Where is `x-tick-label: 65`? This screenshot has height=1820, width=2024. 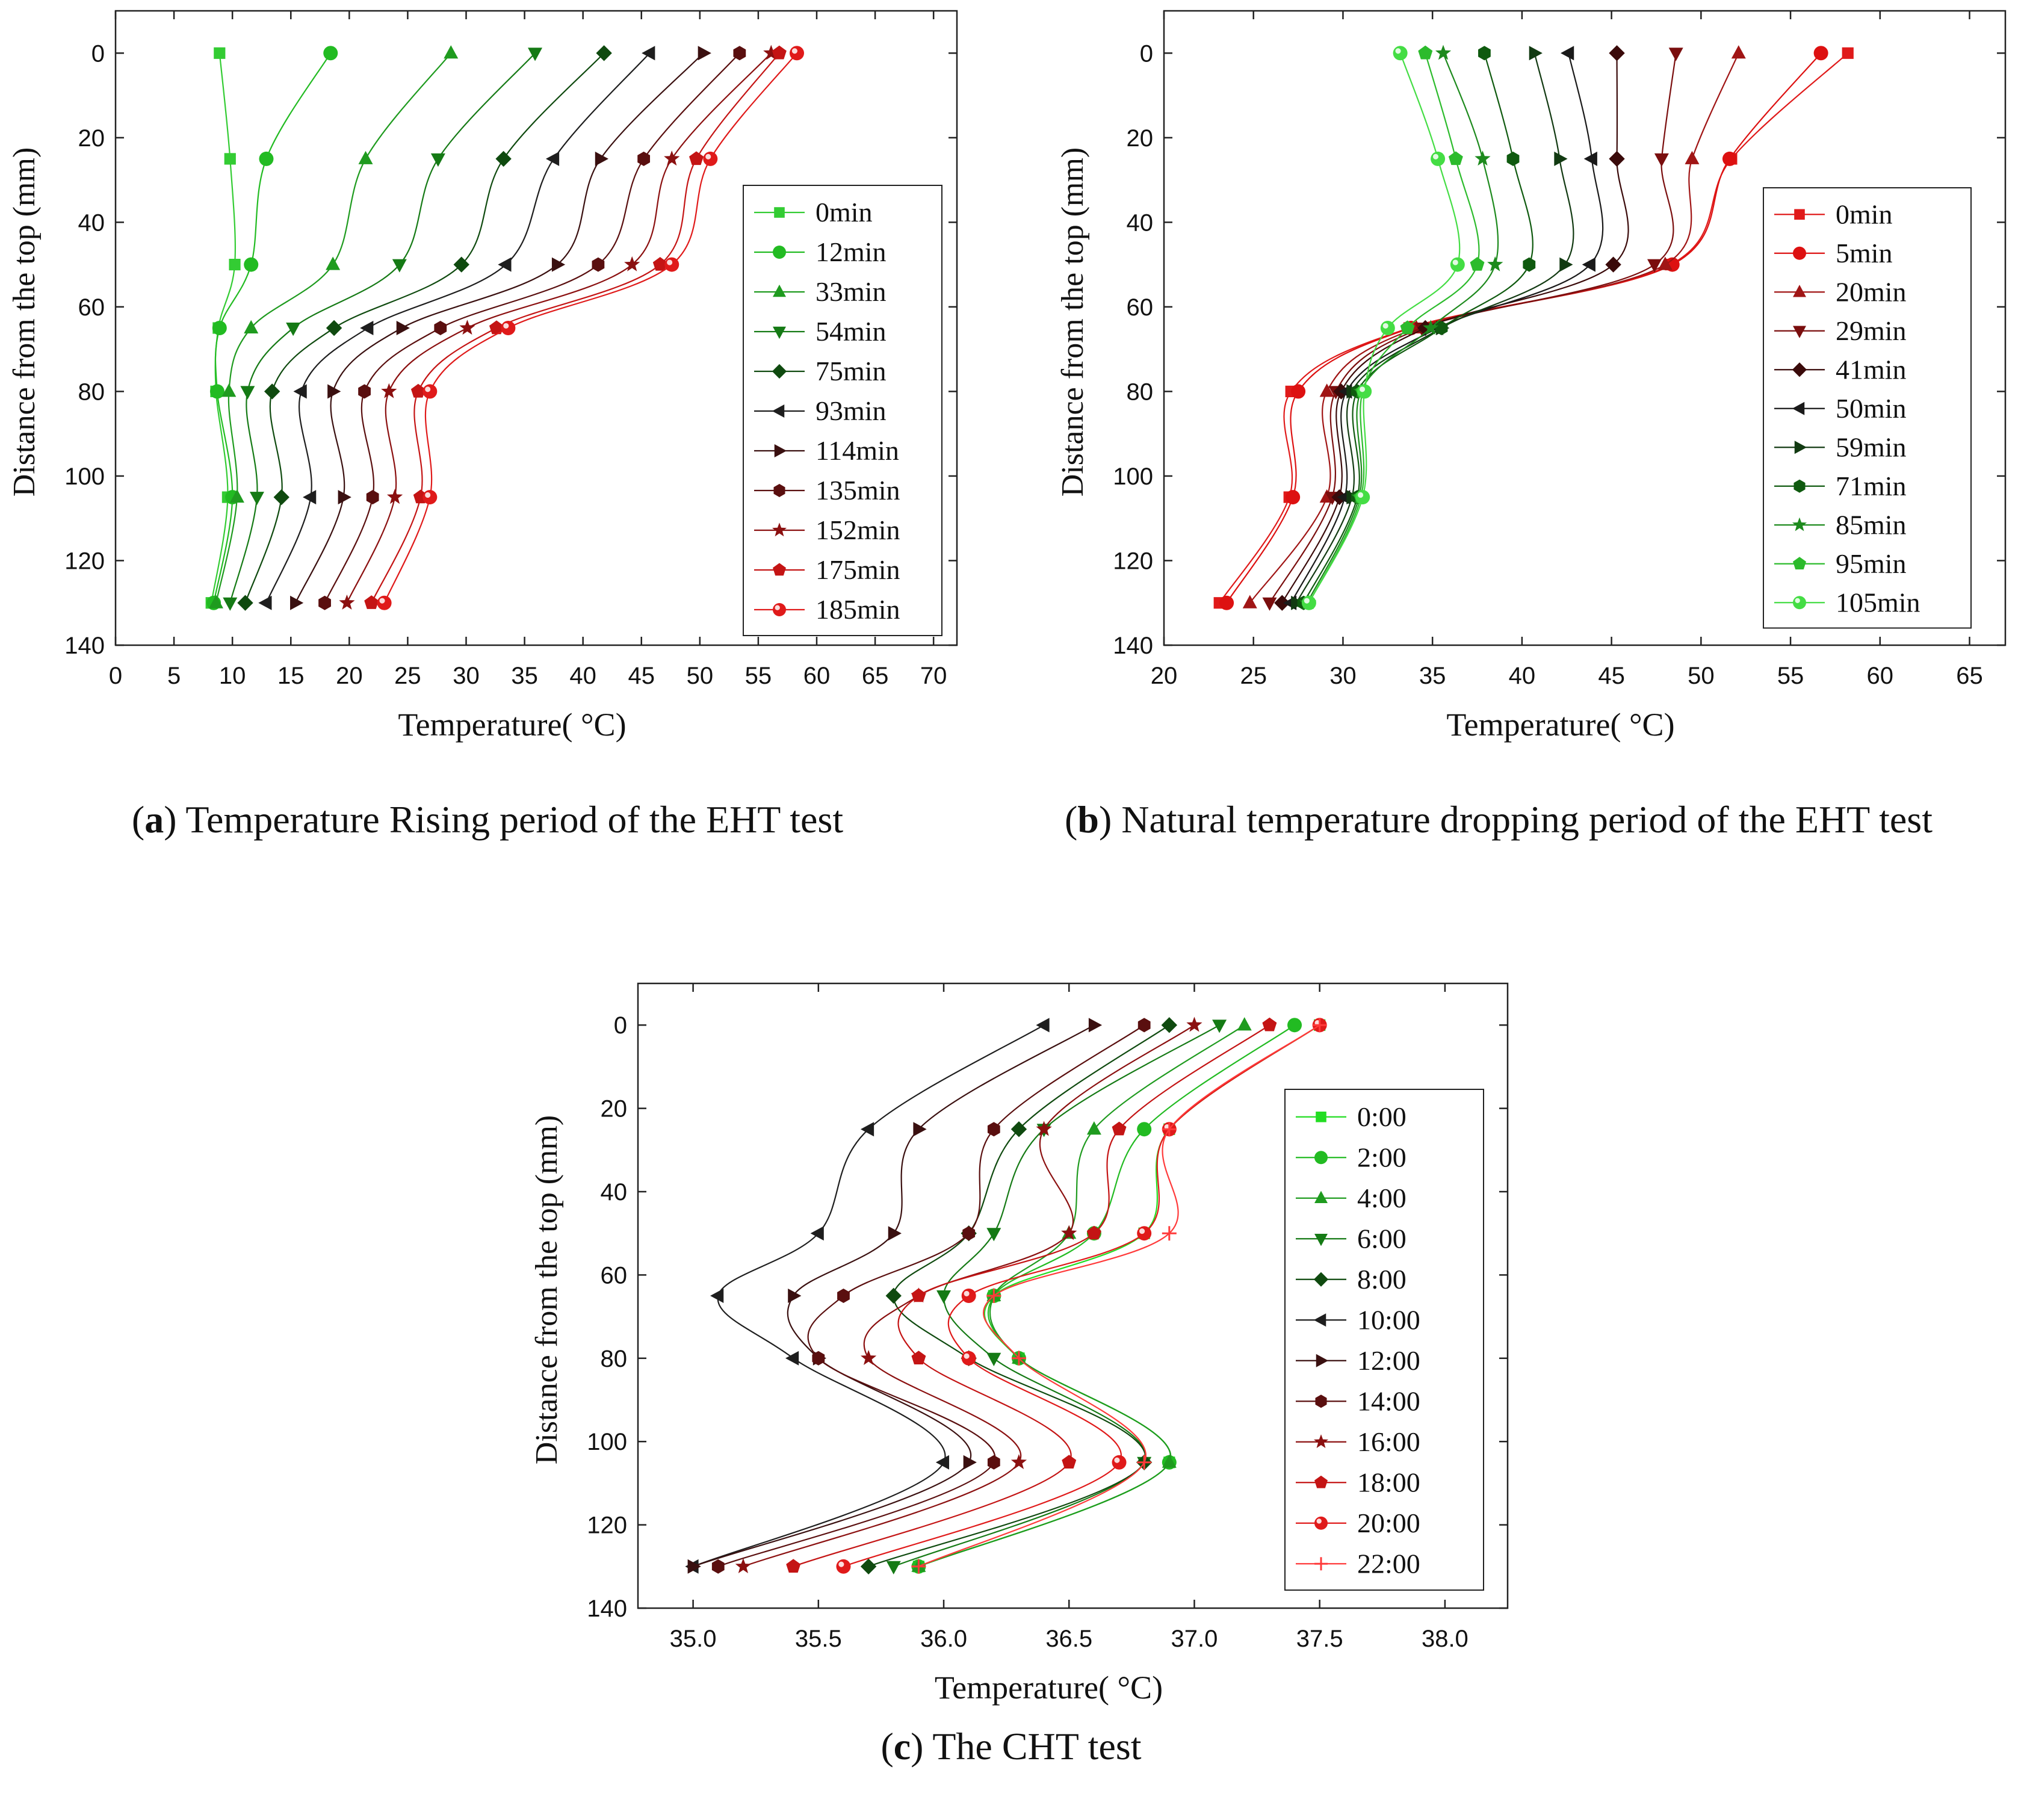 x-tick-label: 65 is located at coordinates (875, 676).